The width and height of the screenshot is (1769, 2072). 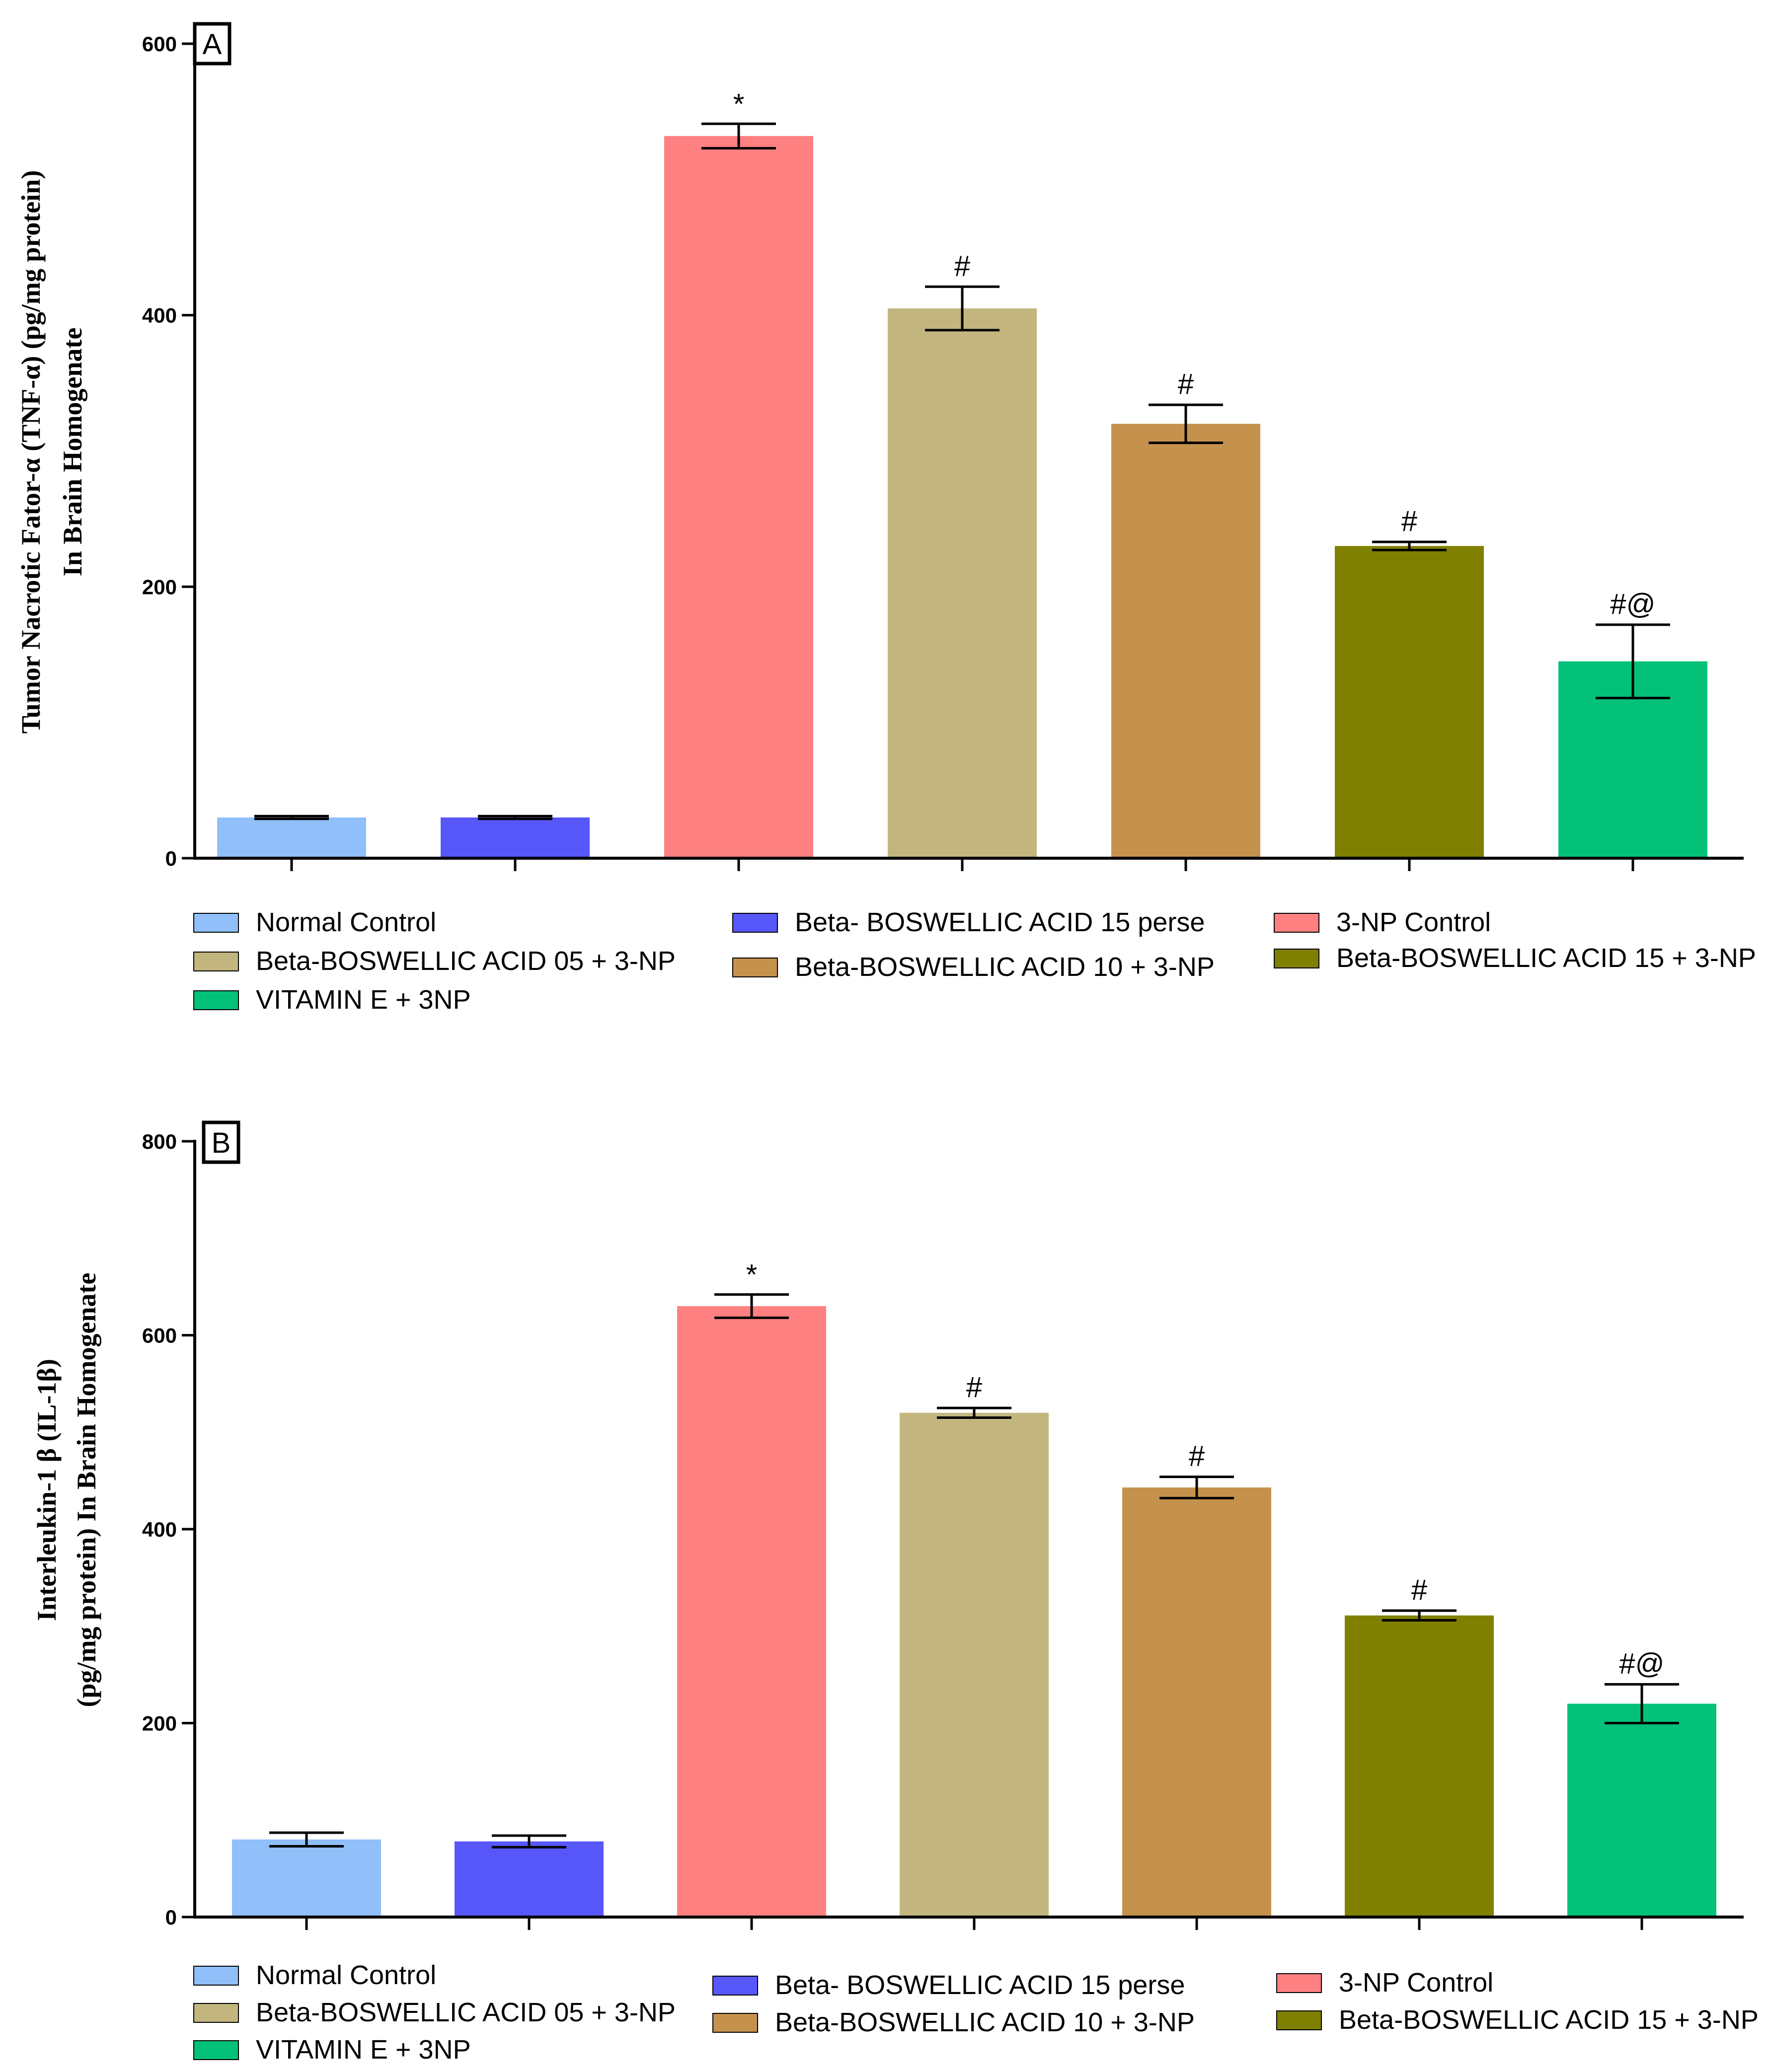 I want to click on panel-label: B, so click(x=221, y=1143).